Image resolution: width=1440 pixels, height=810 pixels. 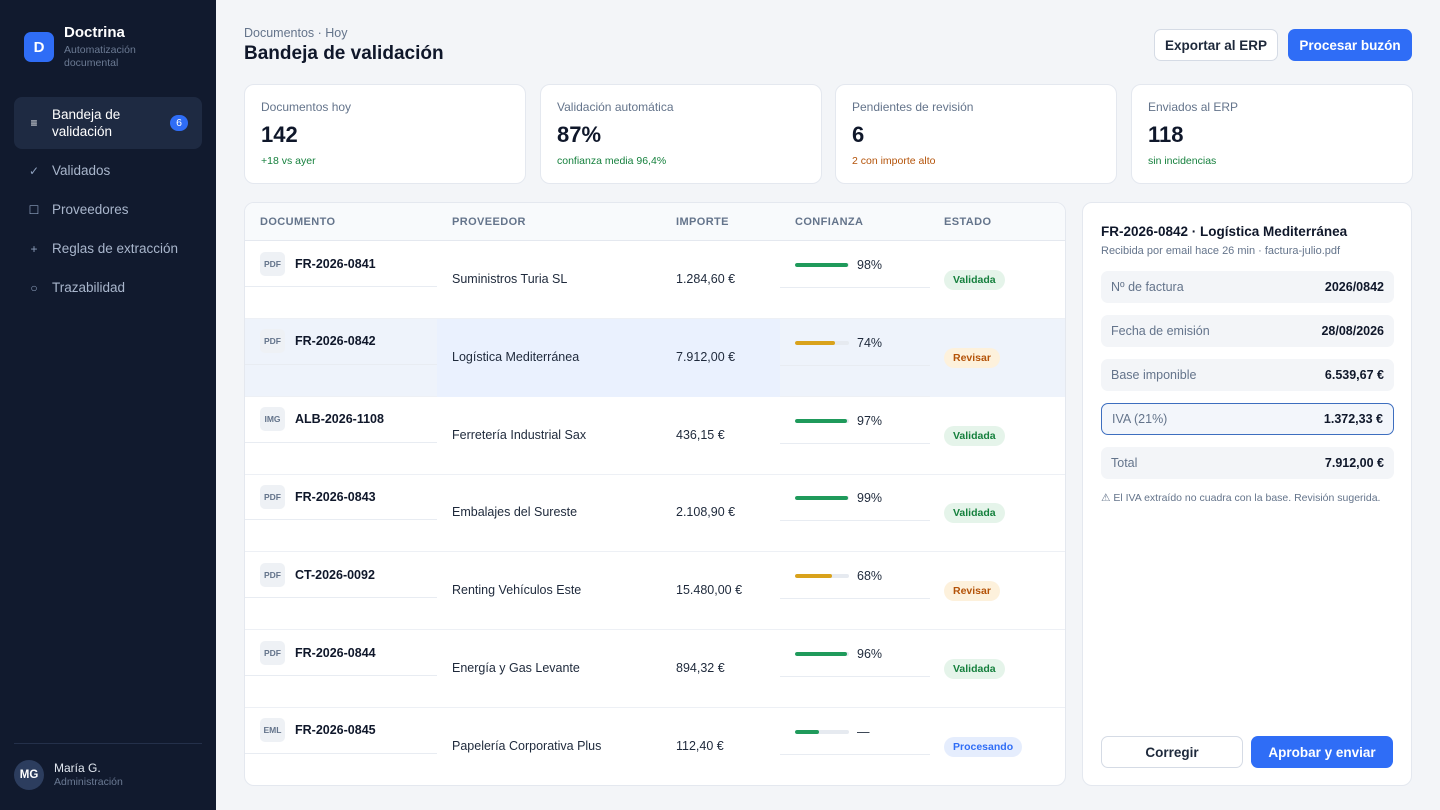 I want to click on export-erp-button: Exportar al ERP, so click(x=1216, y=45).